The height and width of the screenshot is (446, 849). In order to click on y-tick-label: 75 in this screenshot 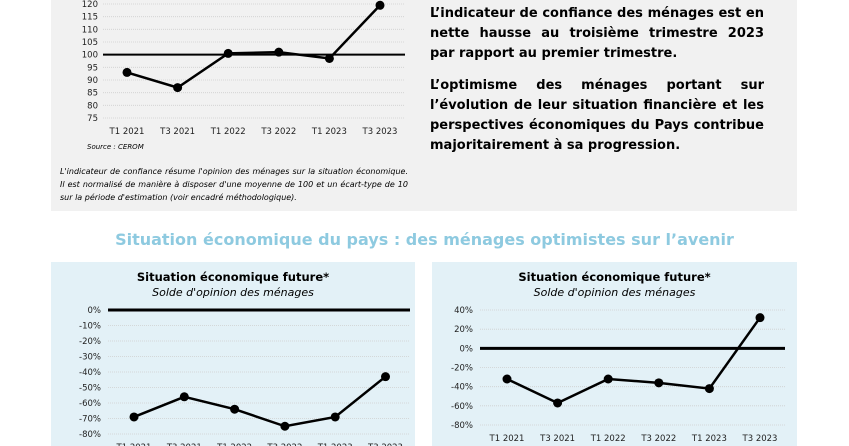, I will do `click(92, 119)`.